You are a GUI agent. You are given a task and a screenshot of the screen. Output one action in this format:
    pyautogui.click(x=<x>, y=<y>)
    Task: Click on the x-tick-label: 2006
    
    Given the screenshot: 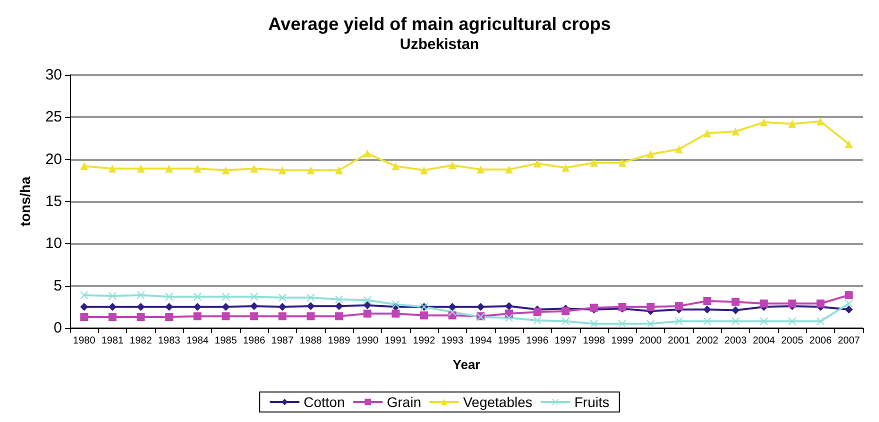 What is the action you would take?
    pyautogui.click(x=820, y=341)
    